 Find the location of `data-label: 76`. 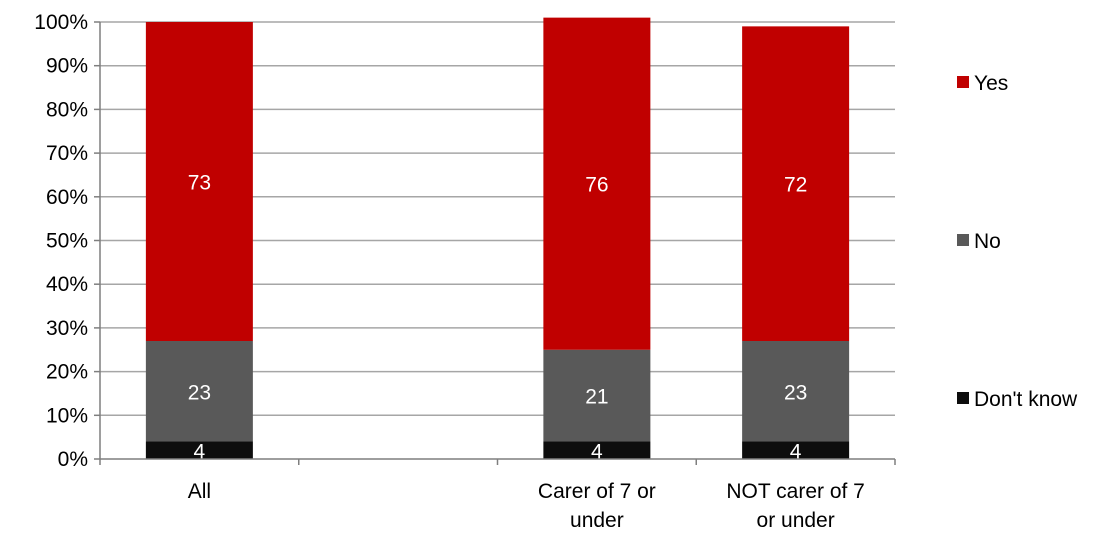

data-label: 76 is located at coordinates (596, 185).